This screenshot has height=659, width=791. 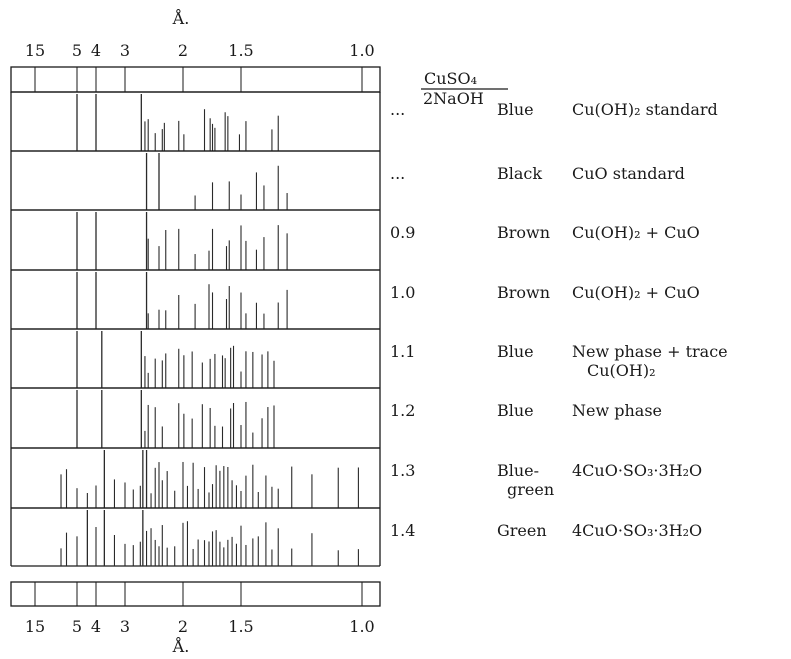 I want to click on top-tick-label: 1.0, so click(x=361, y=50).